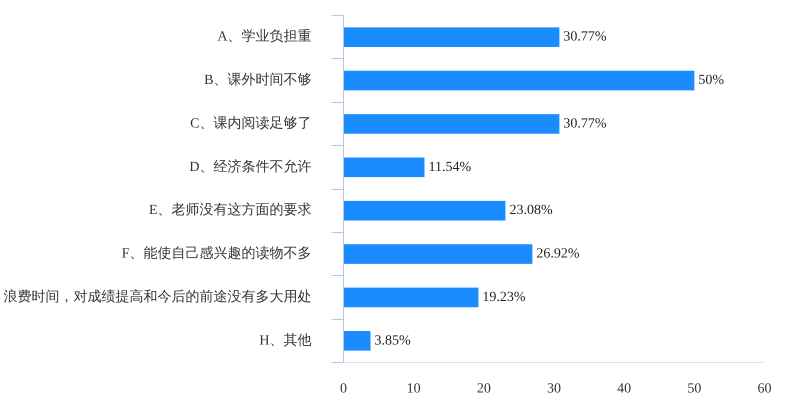  I want to click on x-tick-label: 0, so click(343, 388).